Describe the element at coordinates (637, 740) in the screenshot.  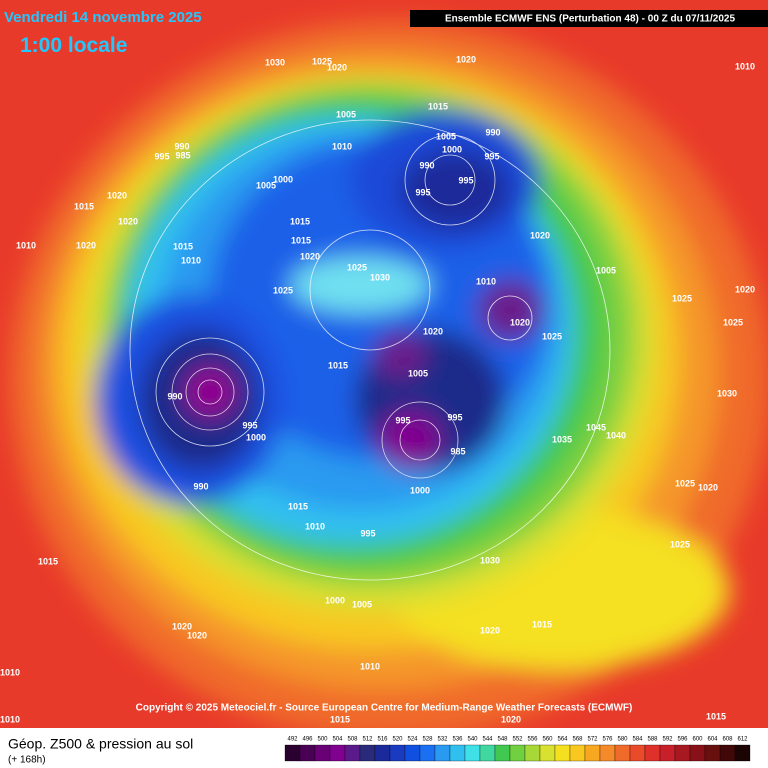
I see `colorbar-label: 584` at that location.